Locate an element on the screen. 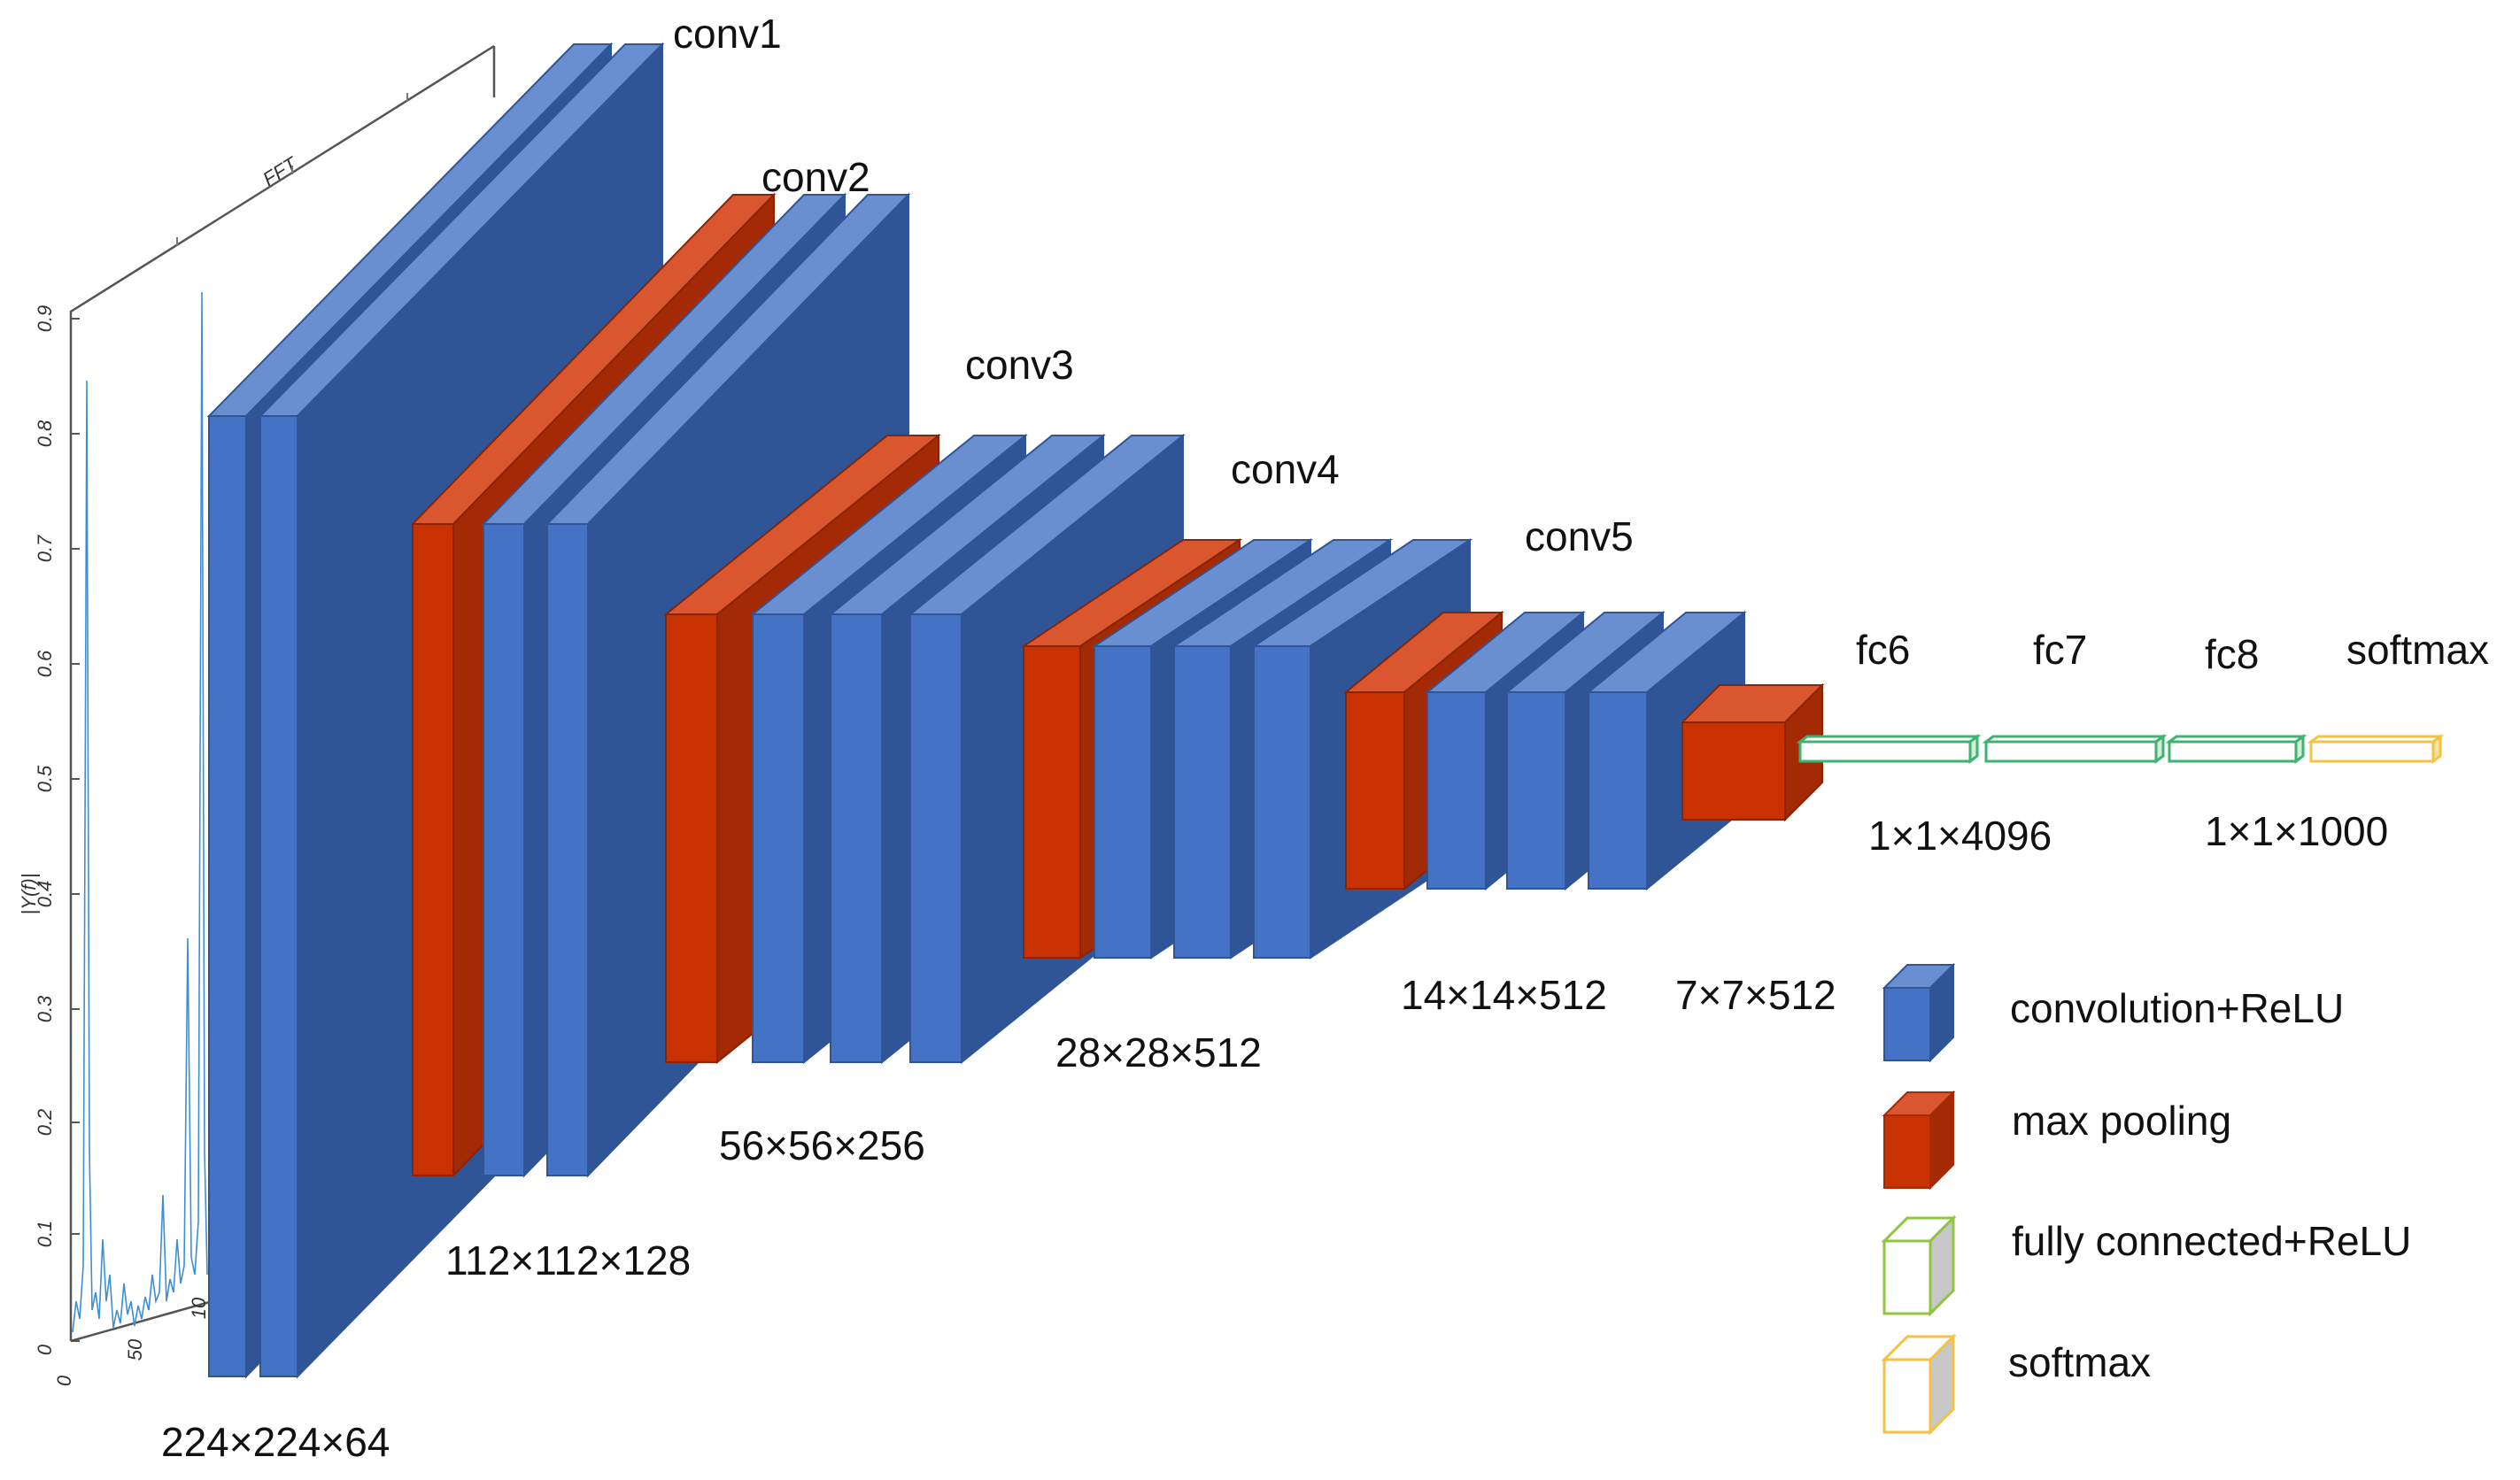 The image size is (2520, 1480). fft-frame is located at coordinates (282, 692).